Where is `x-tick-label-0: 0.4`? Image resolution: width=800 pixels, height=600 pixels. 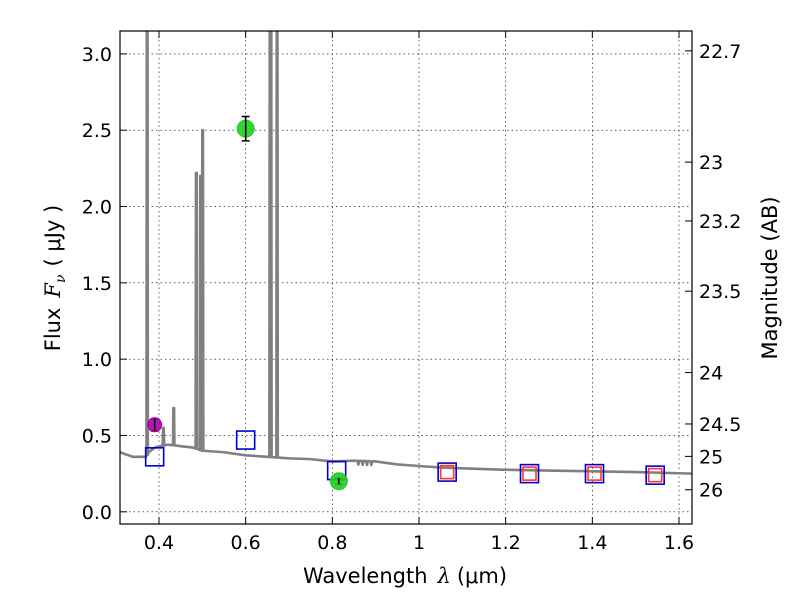 x-tick-label-0: 0.4 is located at coordinates (159, 543).